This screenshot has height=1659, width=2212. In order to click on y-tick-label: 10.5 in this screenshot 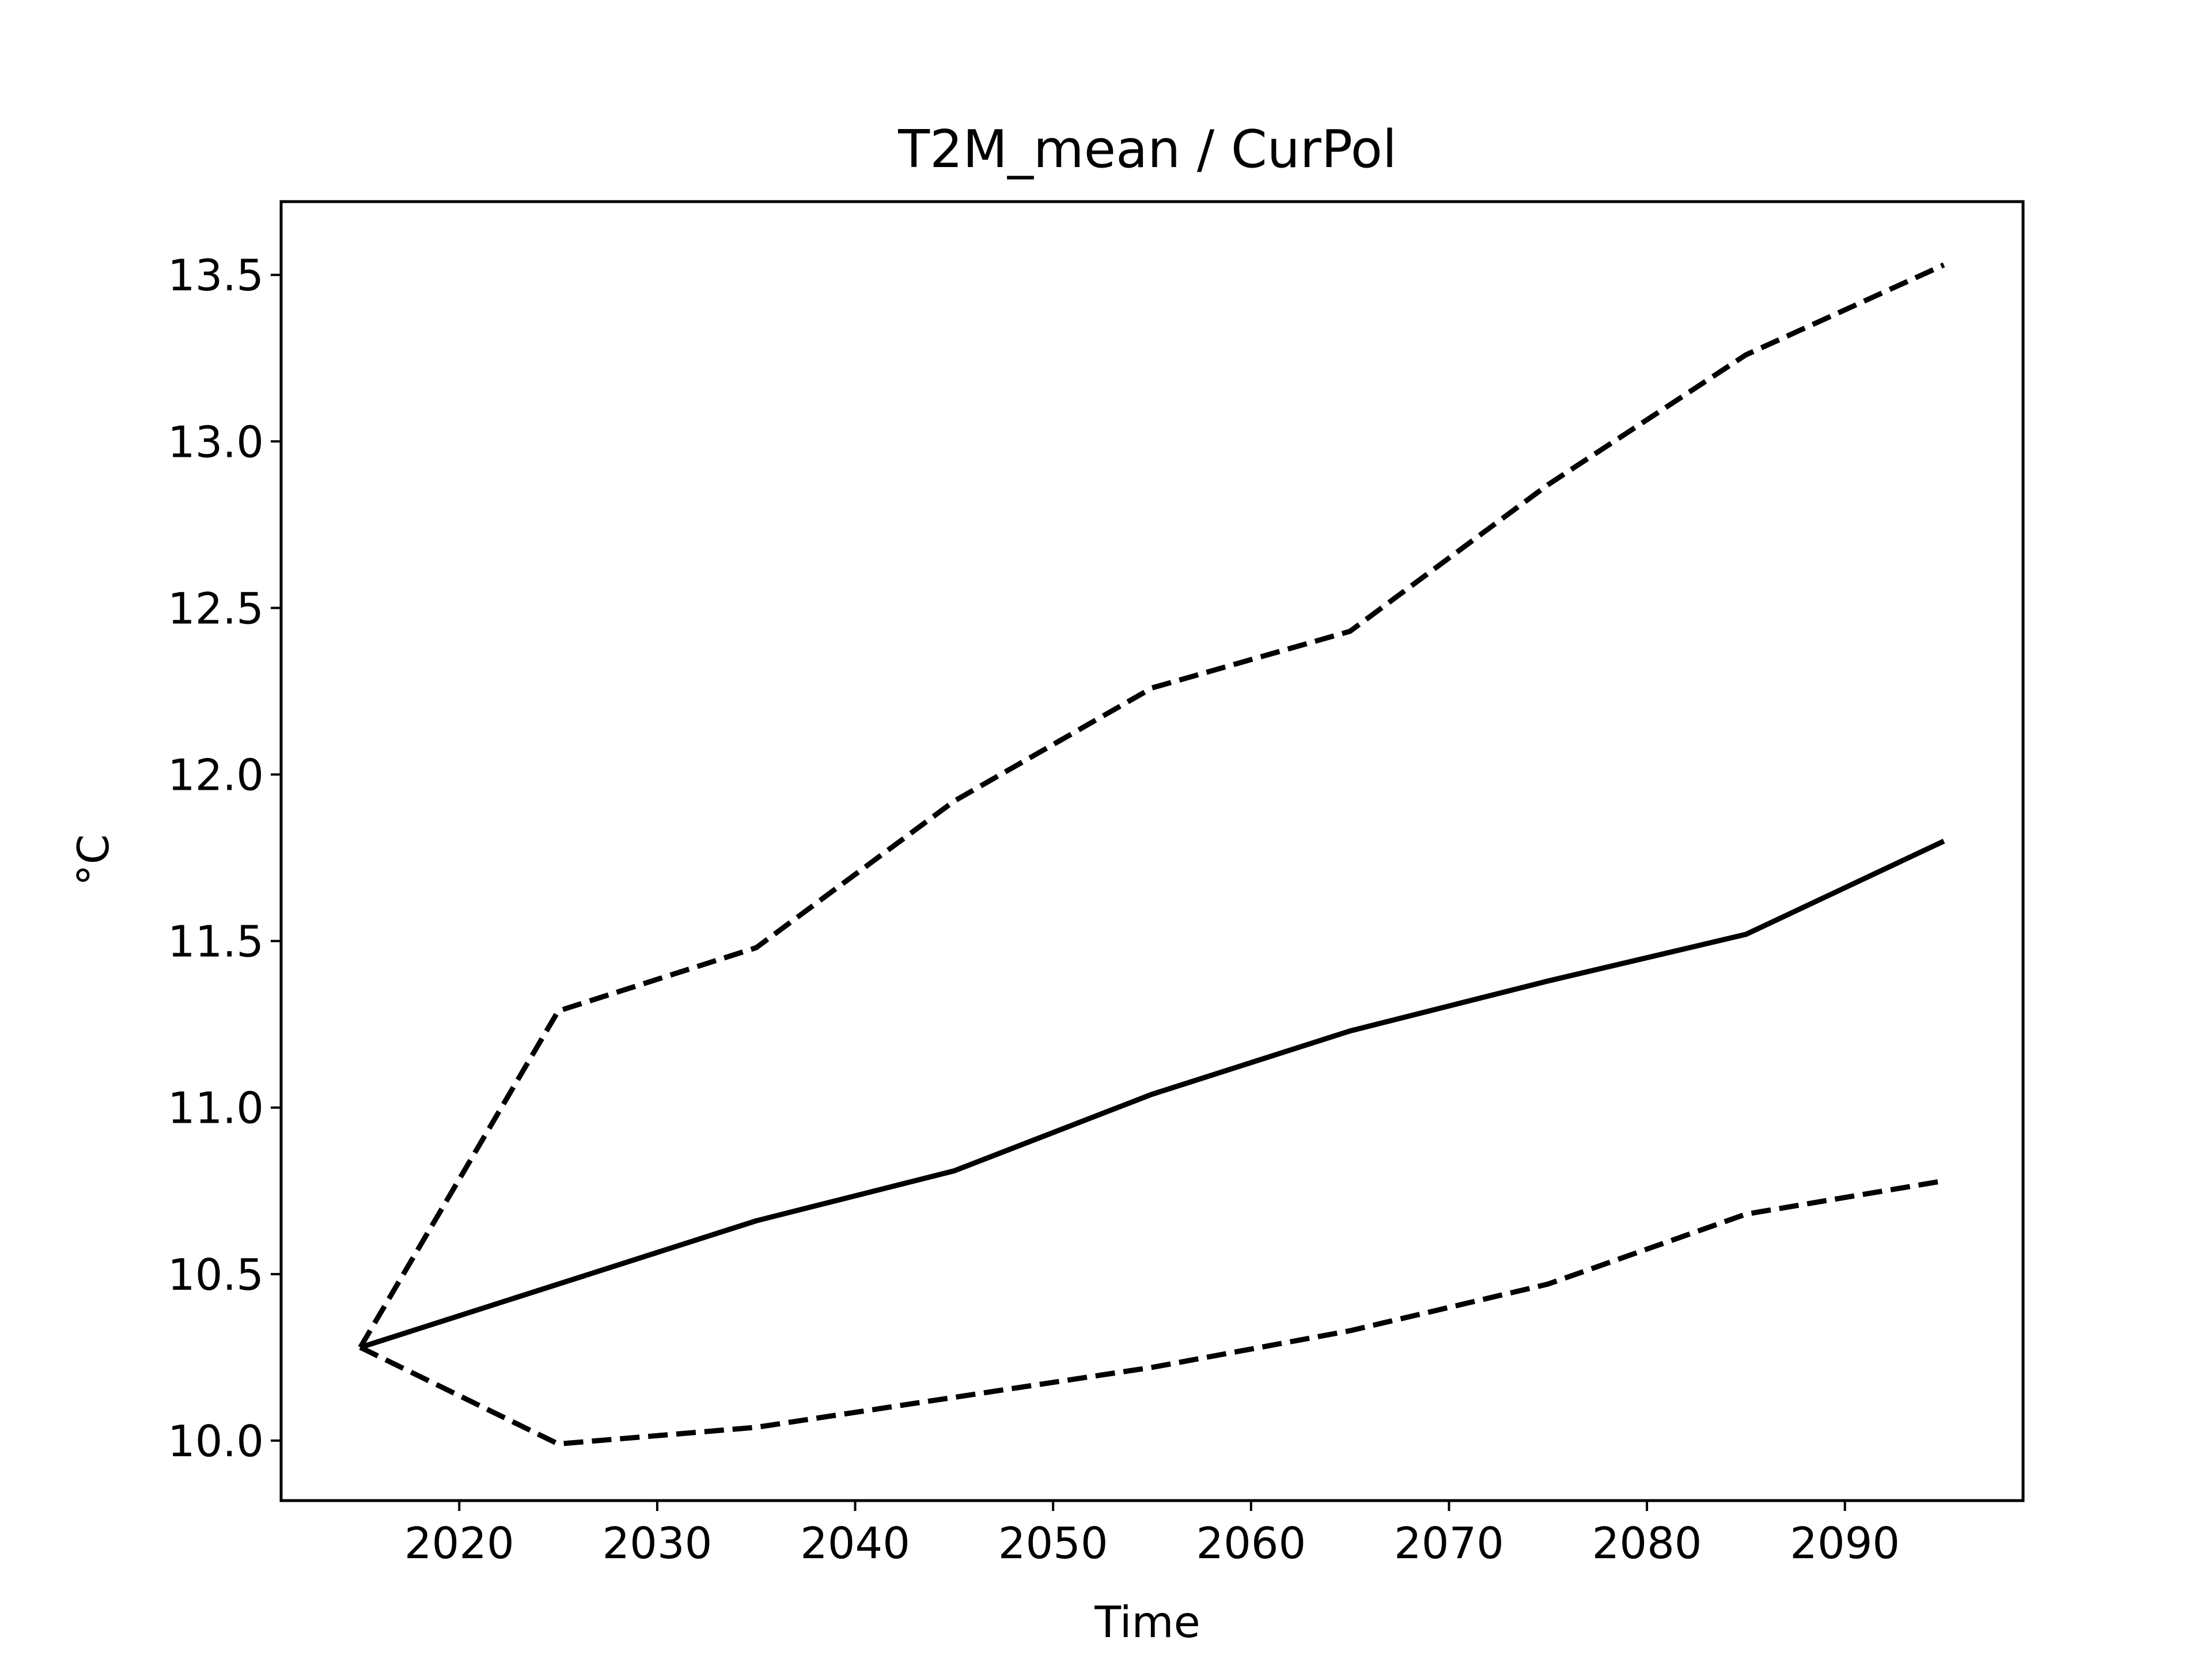, I will do `click(216, 1274)`.